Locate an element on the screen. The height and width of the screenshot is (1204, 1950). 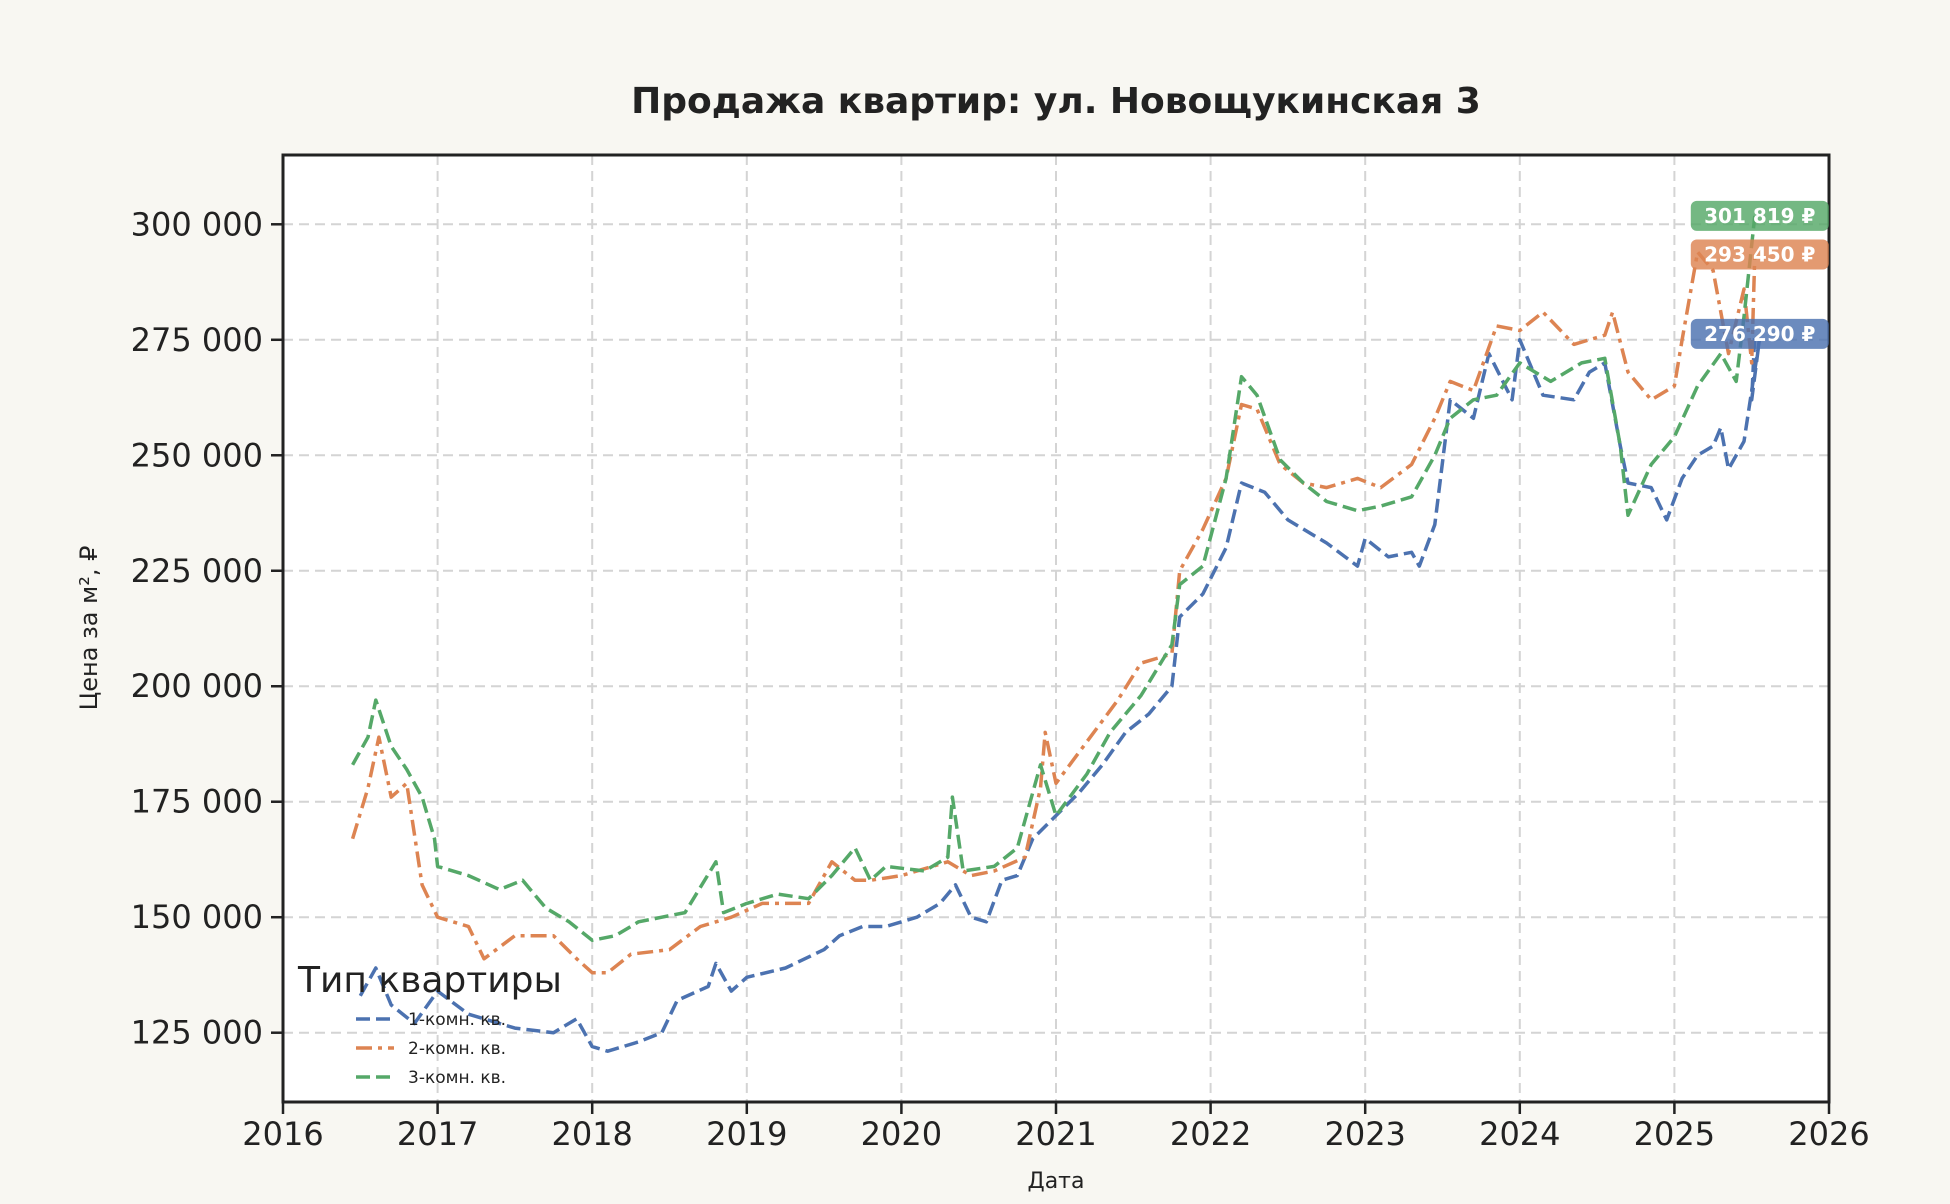
chart-title: Продажа квартир: ул. Новощукинская 3 is located at coordinates (1056, 101).